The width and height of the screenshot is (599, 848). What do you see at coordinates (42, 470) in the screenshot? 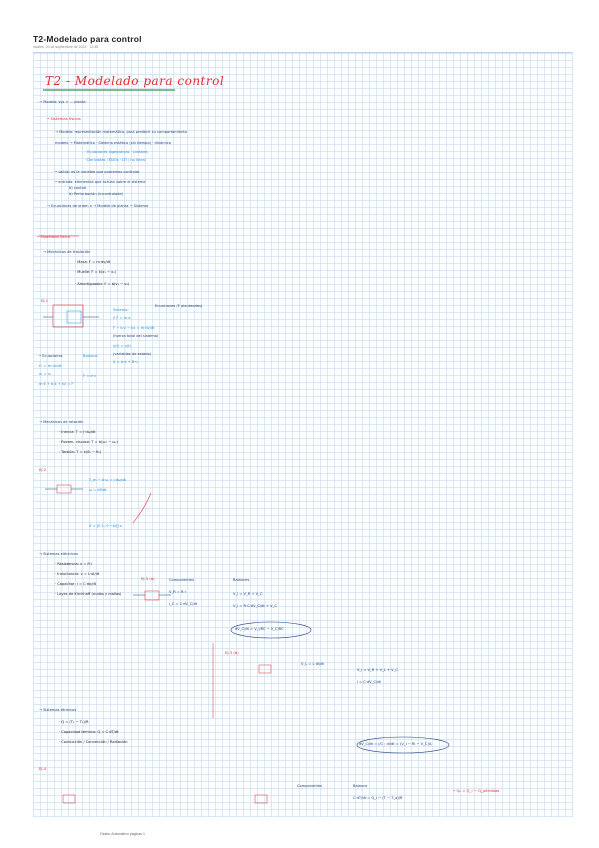
I see `note-ej2: EJ-2` at bounding box center [42, 470].